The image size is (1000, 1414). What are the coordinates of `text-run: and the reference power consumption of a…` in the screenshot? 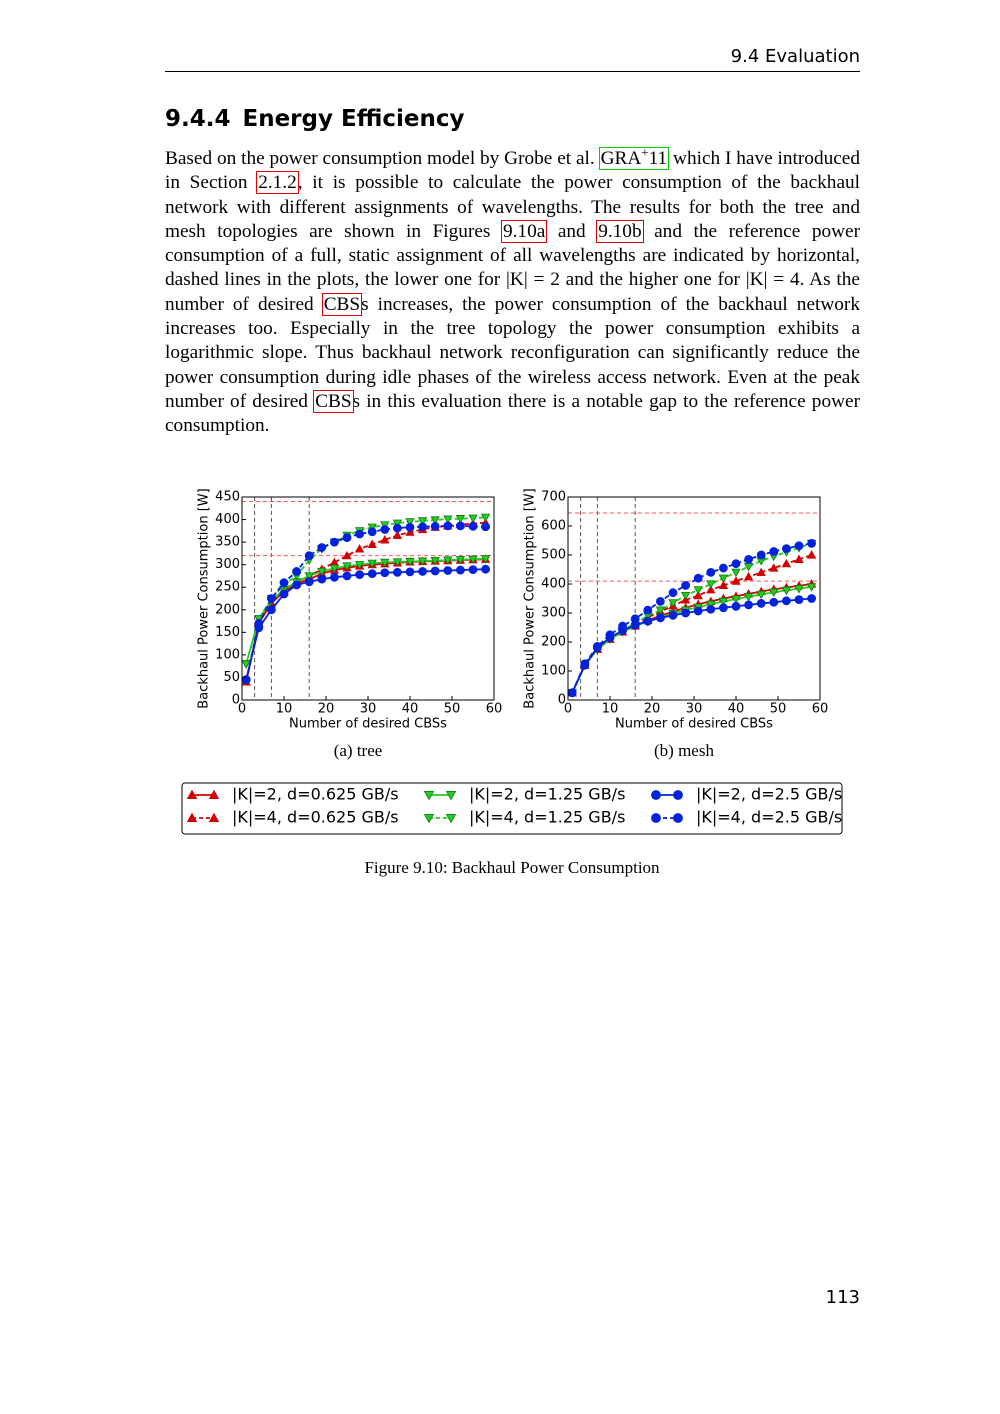 It's located at (513, 267).